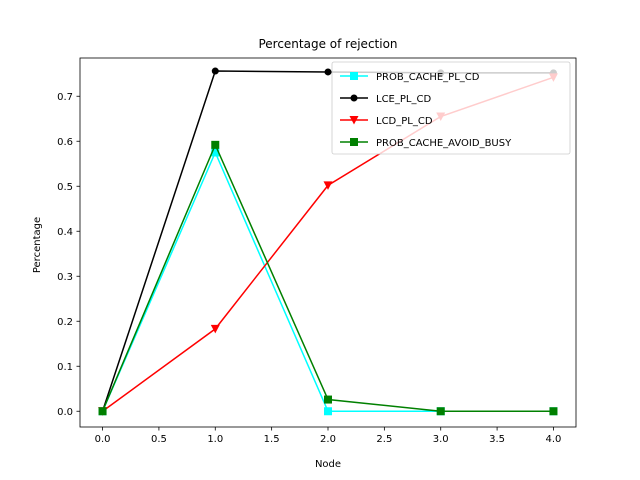  What do you see at coordinates (328, 464) in the screenshot?
I see `x-axis-title: Node` at bounding box center [328, 464].